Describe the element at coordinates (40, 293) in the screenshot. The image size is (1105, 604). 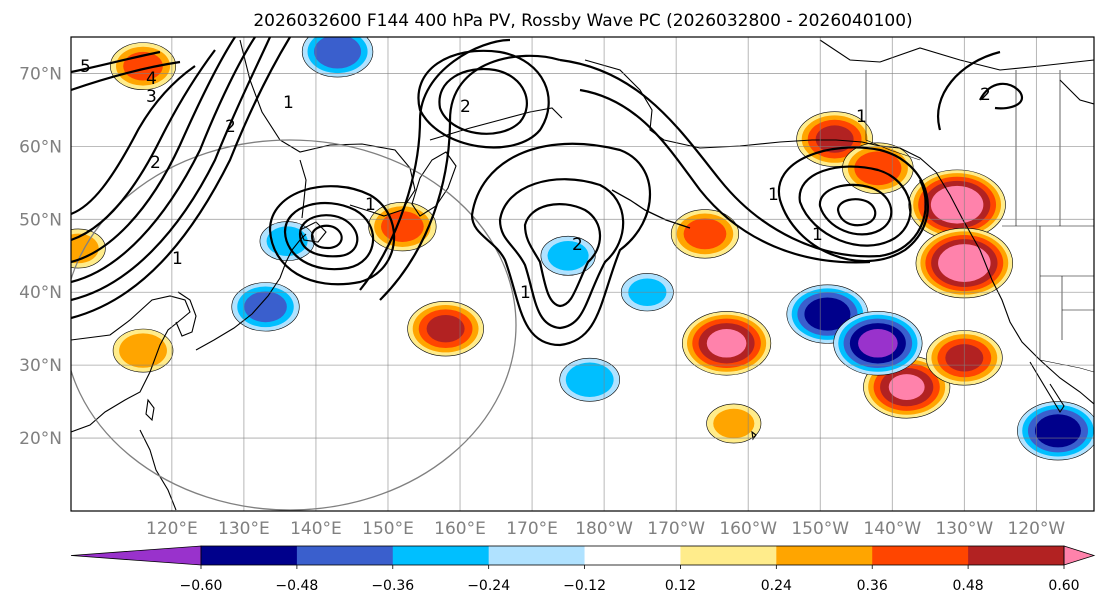
I see `lat-tick-label: 40°N` at that location.